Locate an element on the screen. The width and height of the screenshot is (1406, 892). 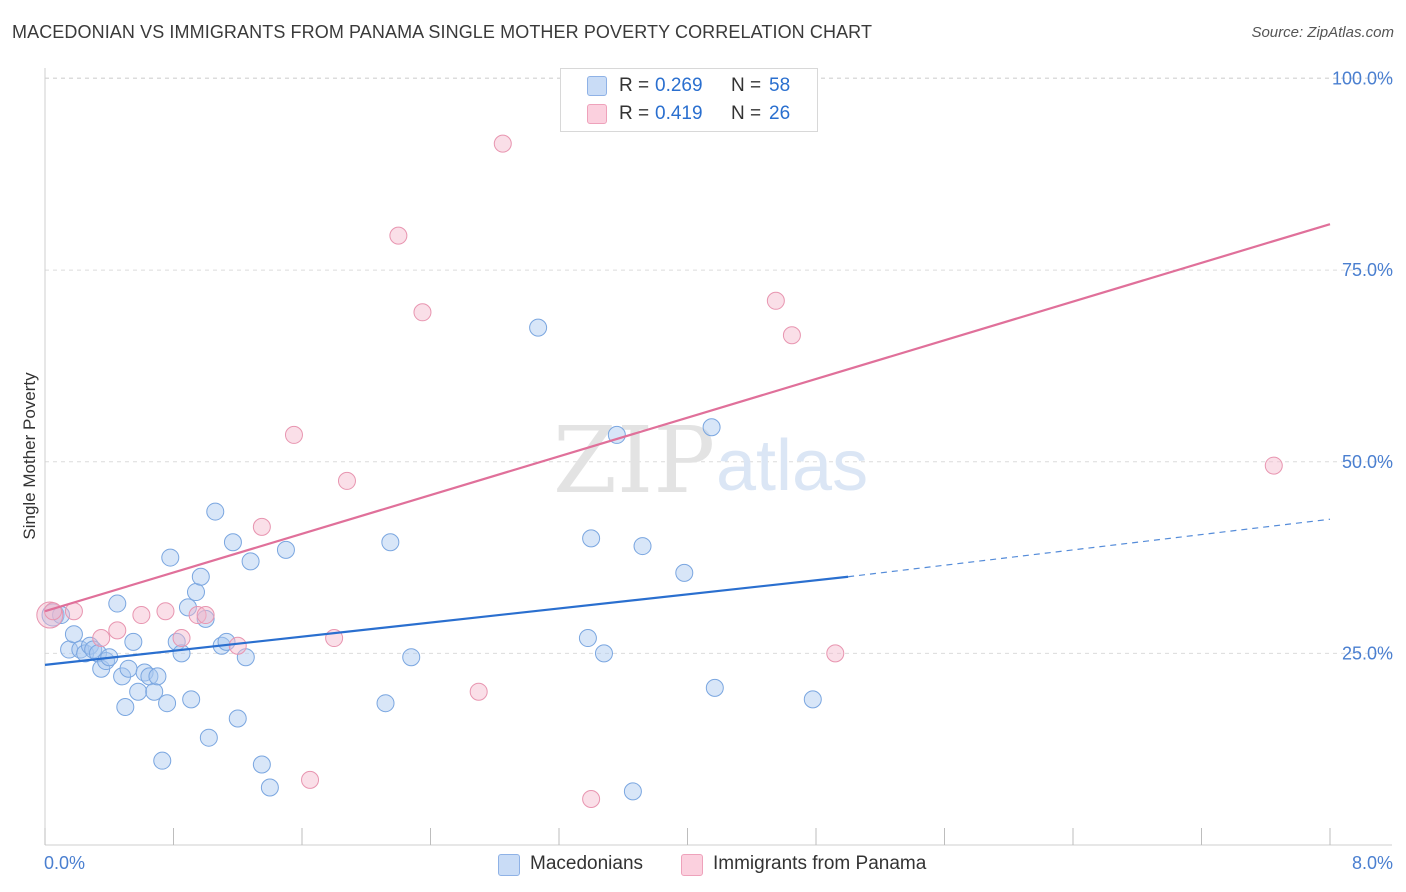
legend-n-value: 58 is located at coordinates (780, 85).